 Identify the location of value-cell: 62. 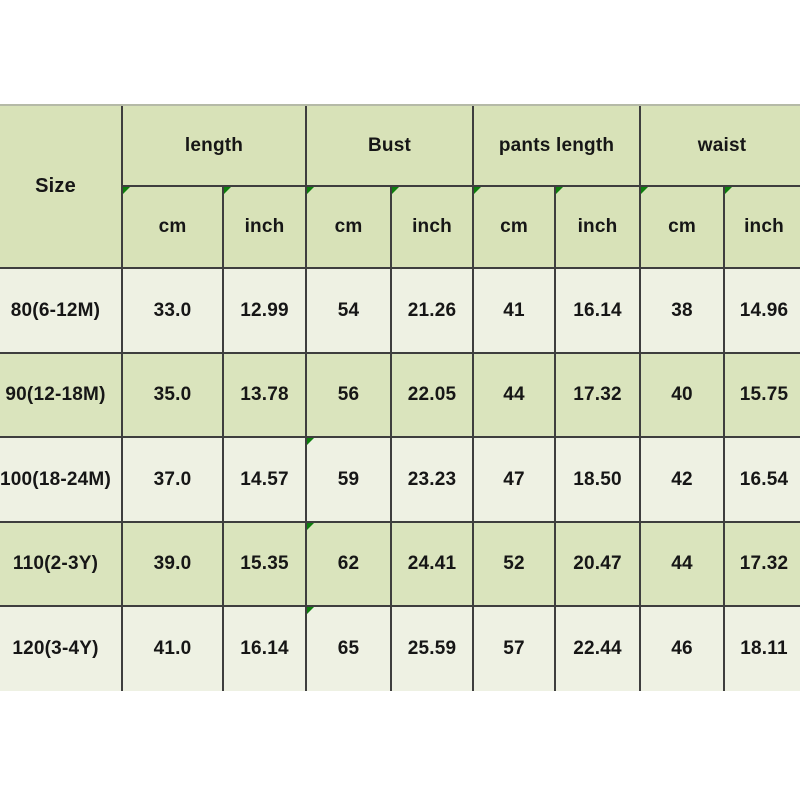
(349, 565).